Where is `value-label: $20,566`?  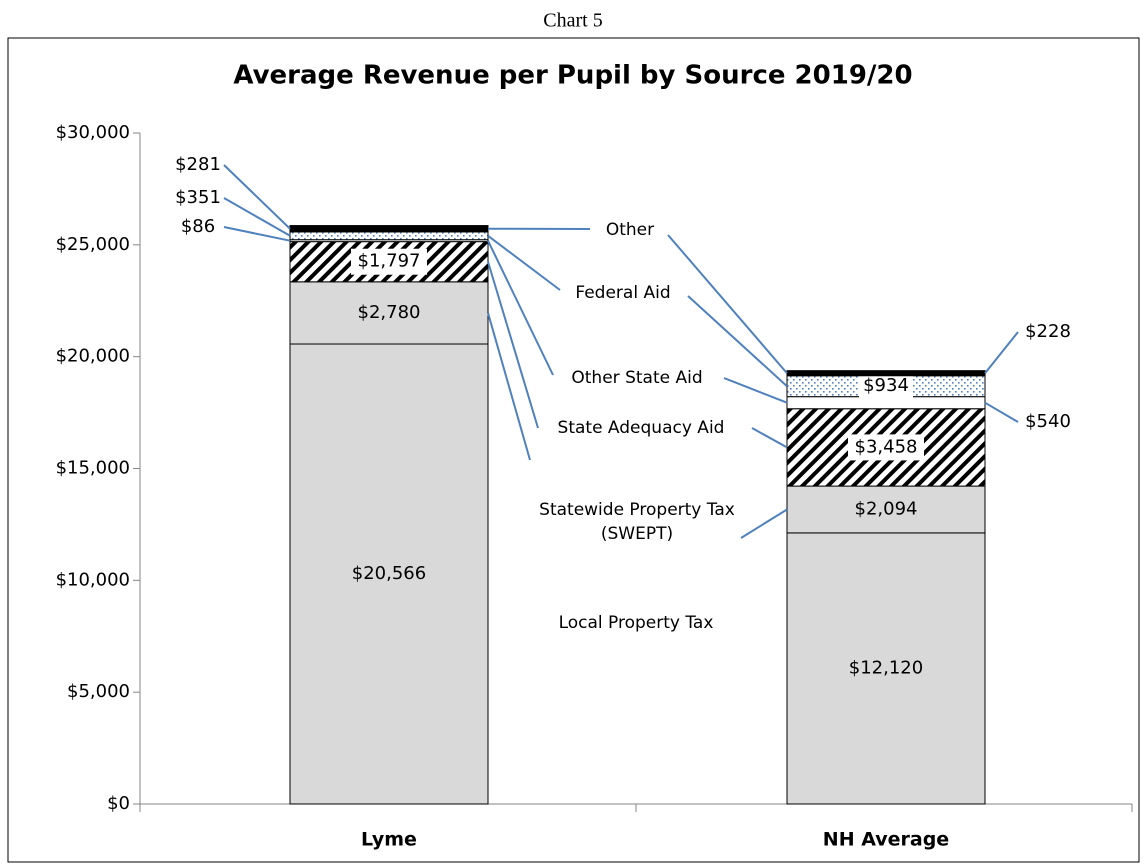 value-label: $20,566 is located at coordinates (389, 573).